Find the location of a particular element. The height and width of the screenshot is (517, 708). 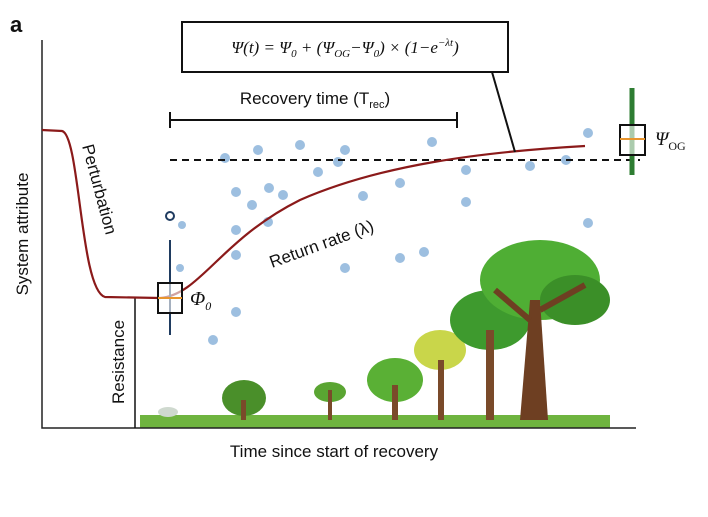

return-rate-label: Return rate (λ) is located at coordinates (321, 243).